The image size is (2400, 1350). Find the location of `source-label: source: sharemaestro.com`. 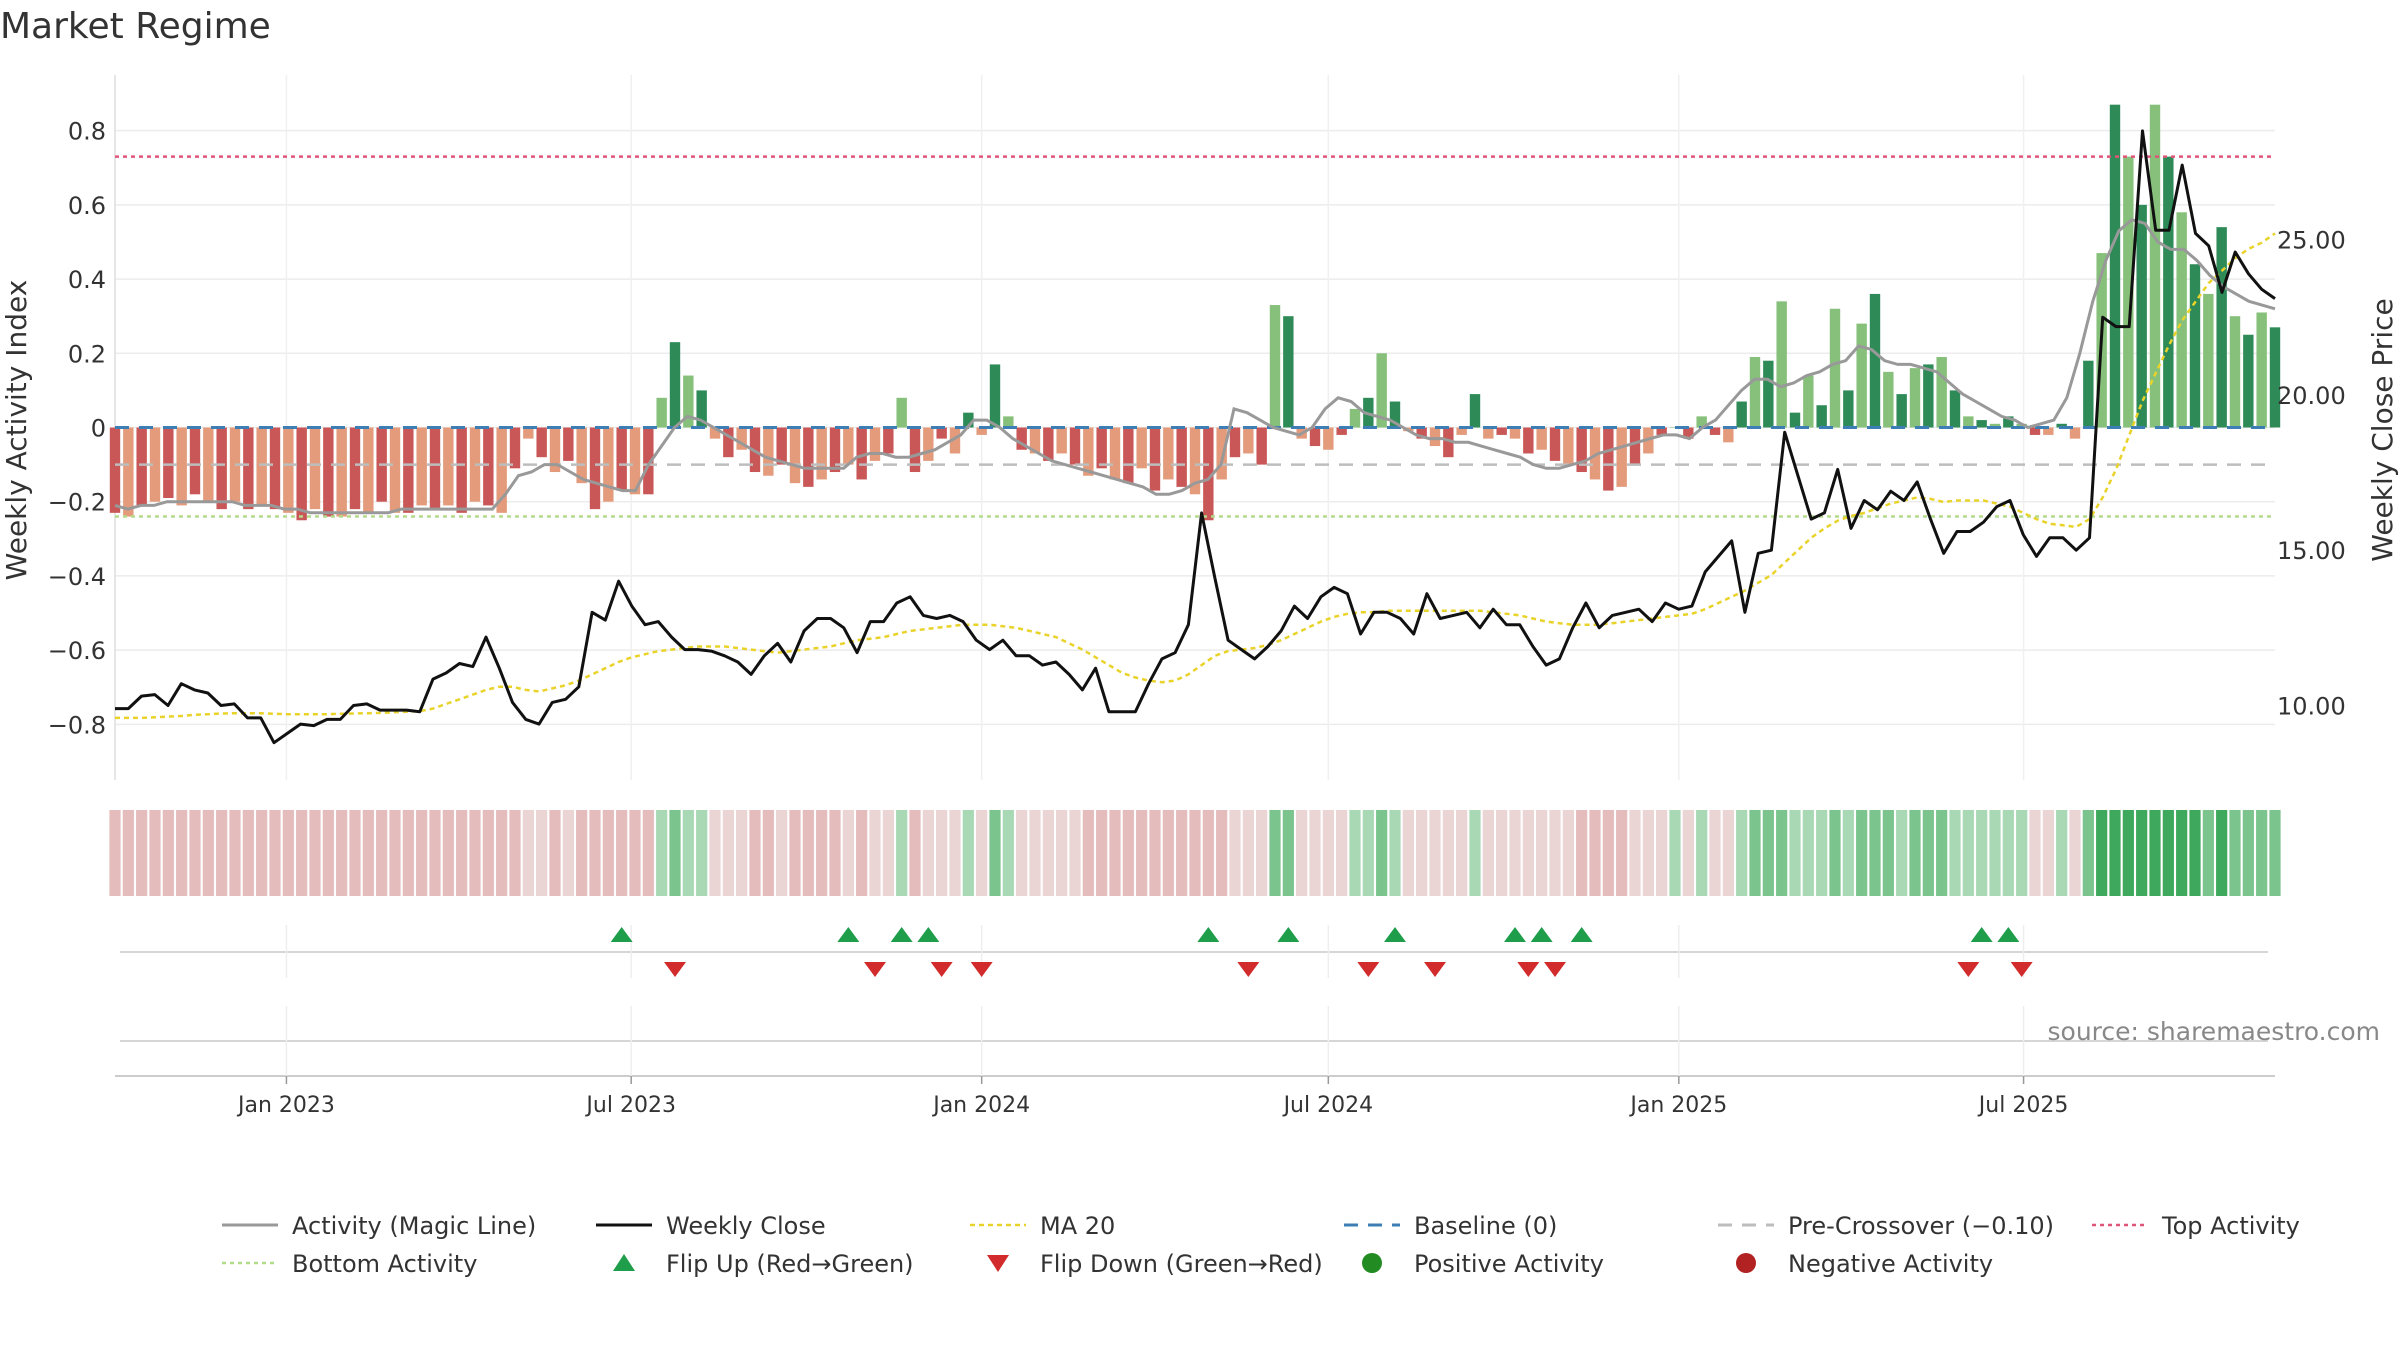

source-label: source: sharemaestro.com is located at coordinates (2214, 1031).